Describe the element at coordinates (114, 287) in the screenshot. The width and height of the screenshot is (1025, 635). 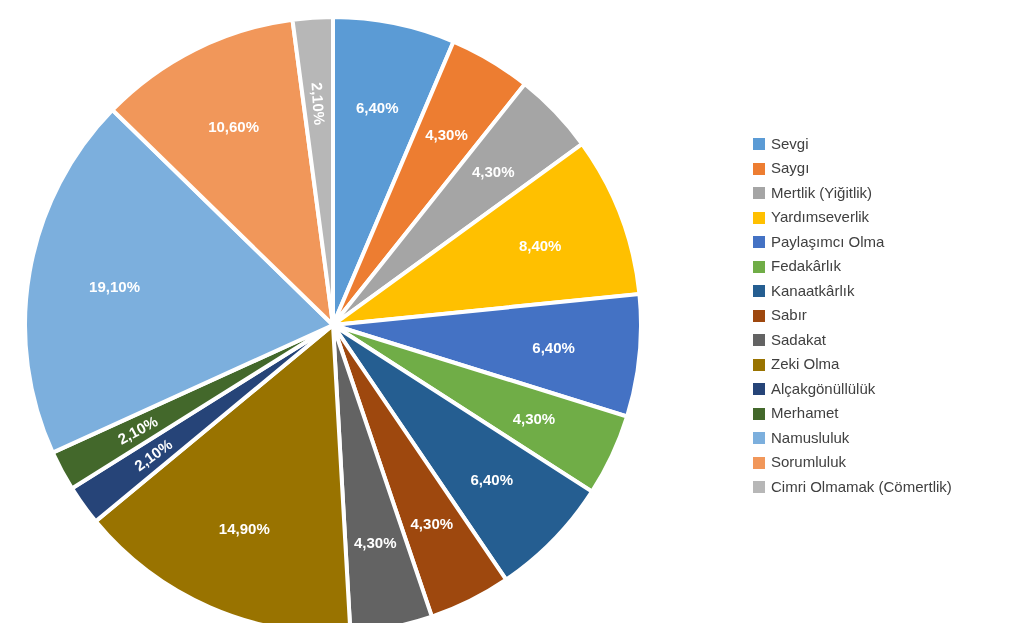
I see `data-label: 19,10%` at that location.